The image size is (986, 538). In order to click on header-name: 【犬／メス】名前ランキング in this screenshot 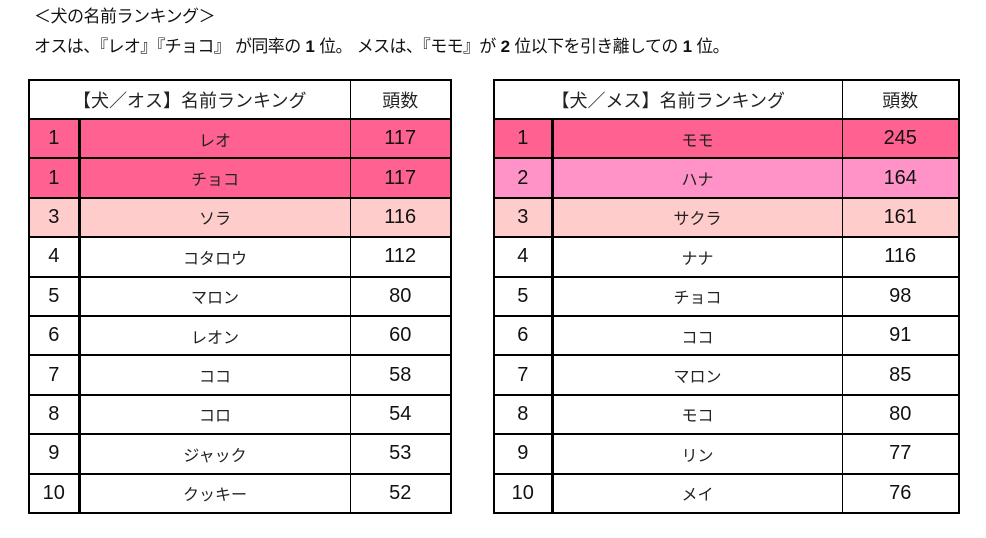, I will do `click(668, 99)`.